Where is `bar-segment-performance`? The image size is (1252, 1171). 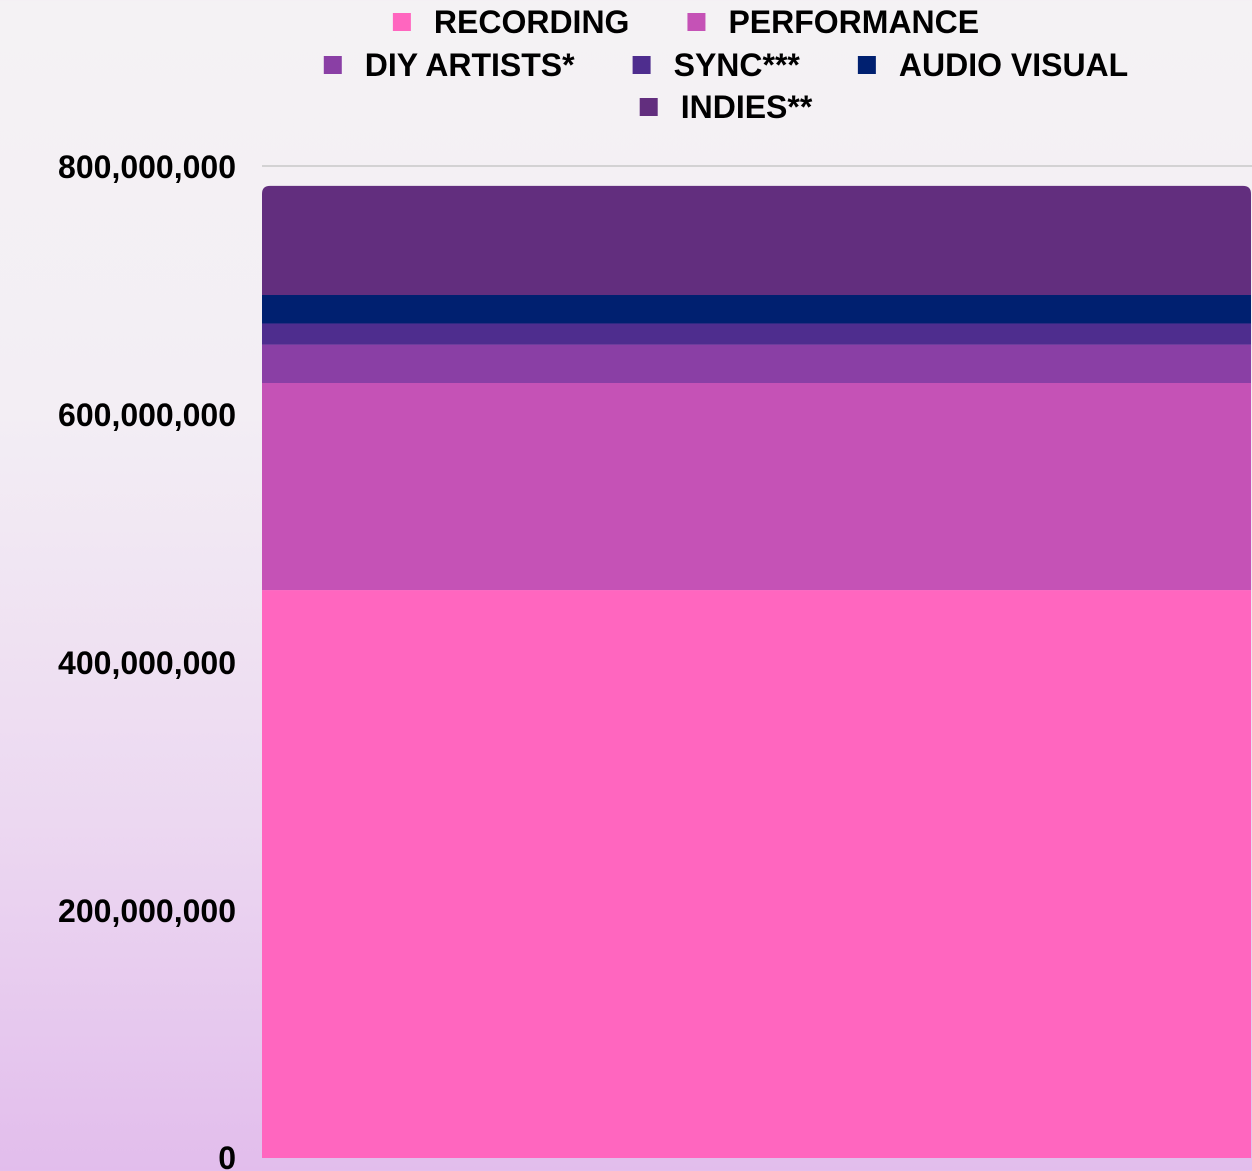 bar-segment-performance is located at coordinates (756, 487).